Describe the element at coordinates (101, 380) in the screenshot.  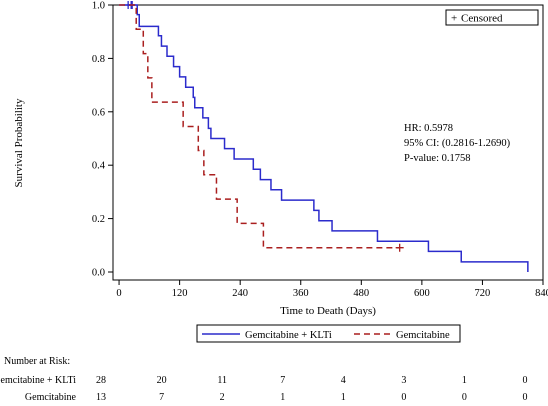
I see `risk-count: 28` at that location.